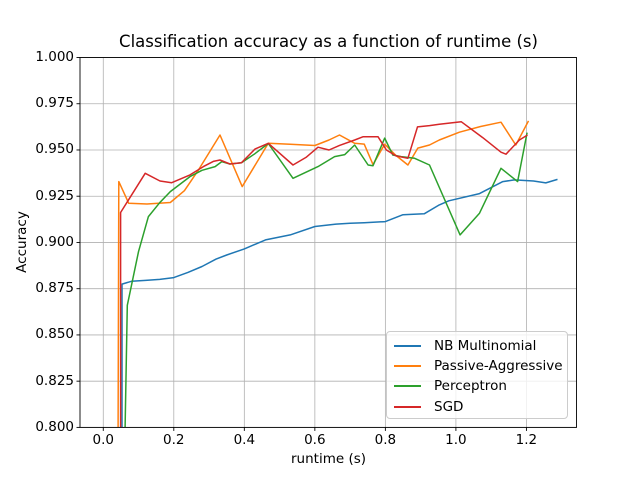 Image resolution: width=640 pixels, height=480 pixels. Describe the element at coordinates (54, 334) in the screenshot. I see `y-tick-label: 0.850` at that location.